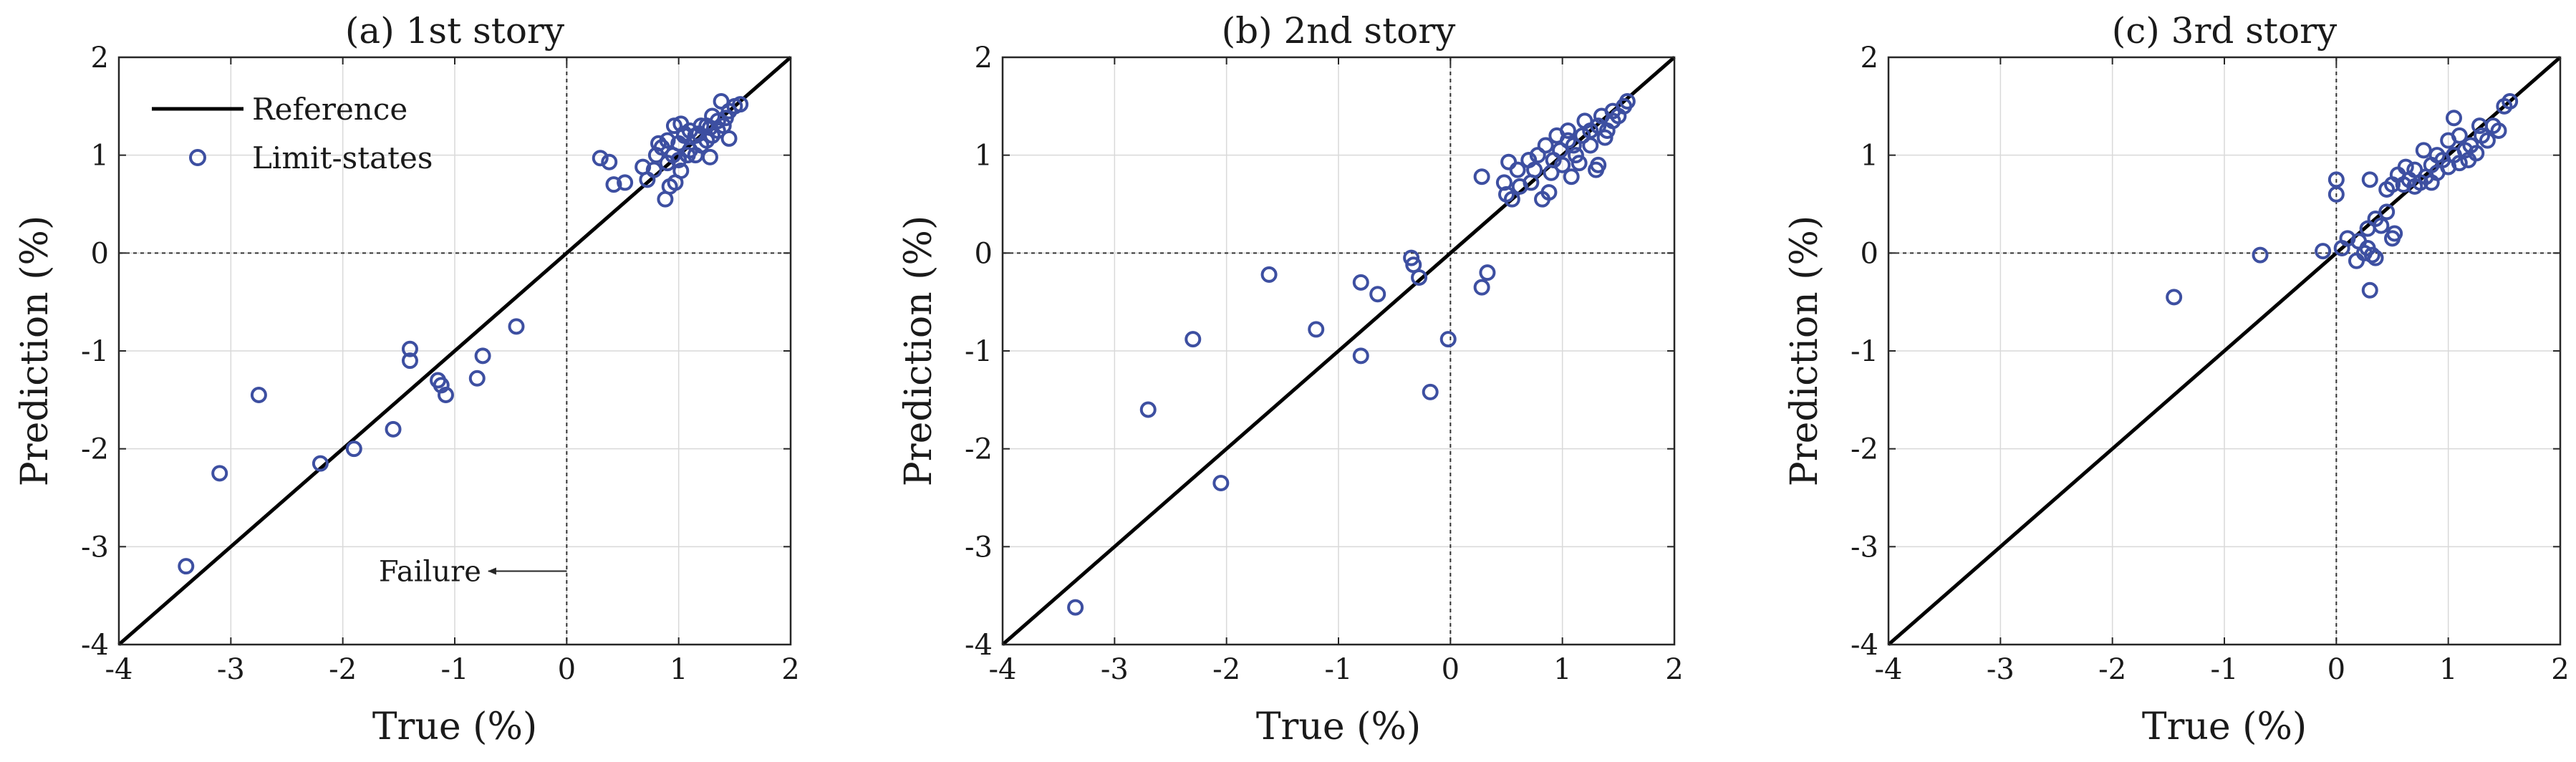 This screenshot has height=762, width=2576. What do you see at coordinates (1115, 669) in the screenshot?
I see `x-tick-label: -3` at bounding box center [1115, 669].